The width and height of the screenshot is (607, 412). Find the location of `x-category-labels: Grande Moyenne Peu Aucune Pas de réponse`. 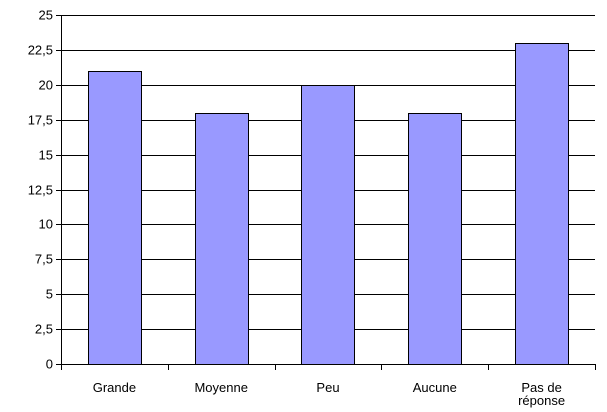

x-category-labels: Grande Moyenne Peu Aucune Pas de réponse is located at coordinates (329, 394).